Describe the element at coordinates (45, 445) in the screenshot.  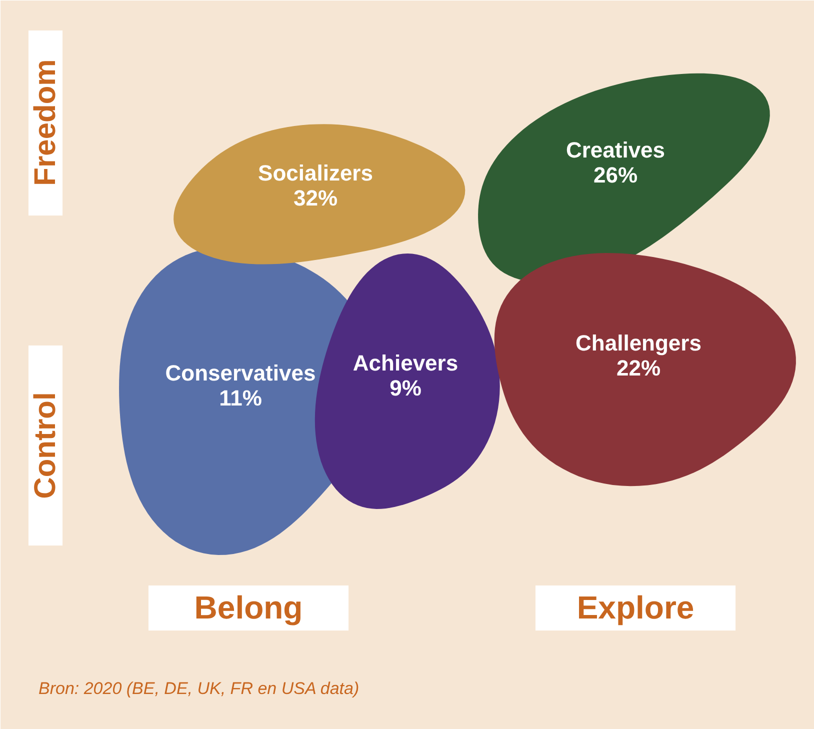
I see `text: Control` at that location.